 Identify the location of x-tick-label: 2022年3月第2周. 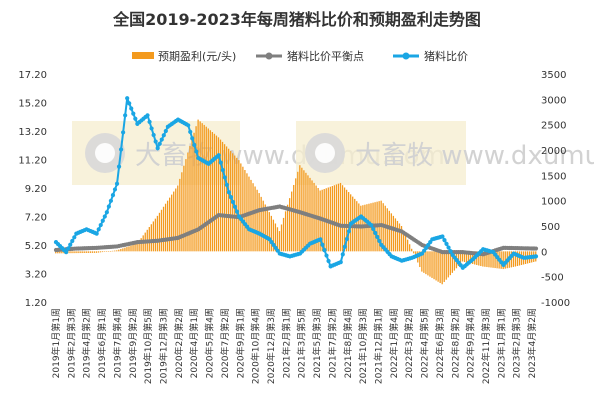
(409, 343).